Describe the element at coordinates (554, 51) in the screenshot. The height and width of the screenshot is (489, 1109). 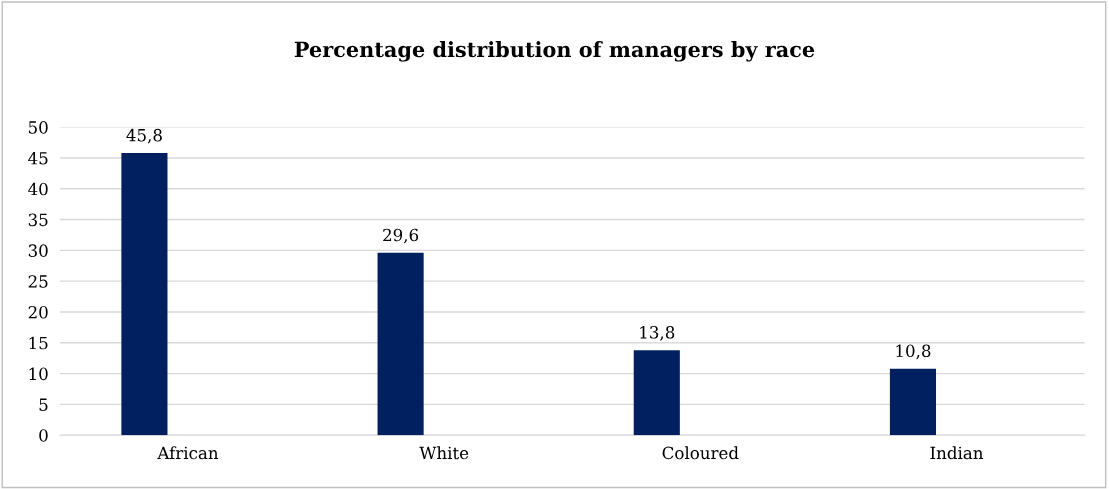
I see `chart-title: Percentage distribution of managers by race` at that location.